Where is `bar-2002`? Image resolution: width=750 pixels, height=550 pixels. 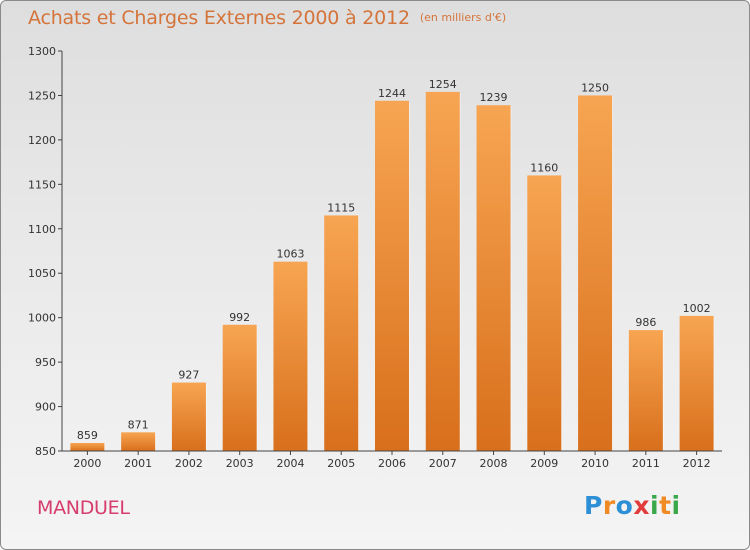 bar-2002 is located at coordinates (188, 416).